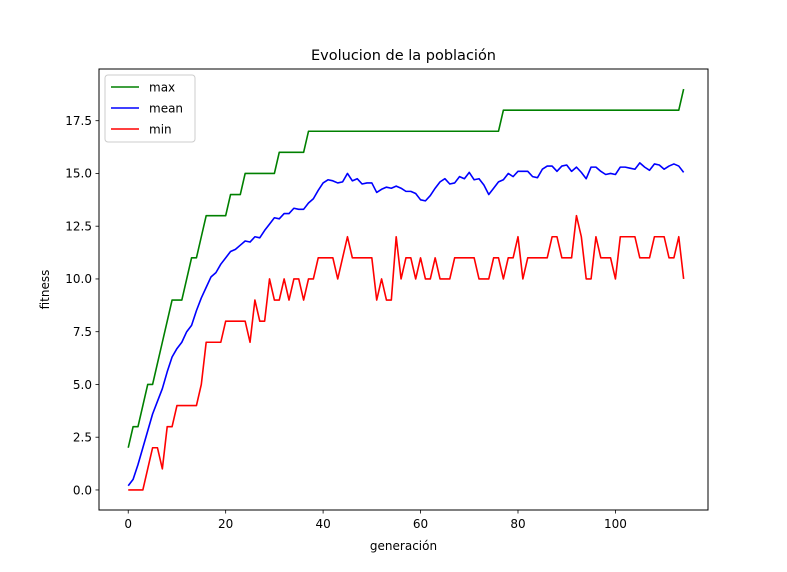  What do you see at coordinates (82, 332) in the screenshot?
I see `y-tick-label: 7.5` at bounding box center [82, 332].